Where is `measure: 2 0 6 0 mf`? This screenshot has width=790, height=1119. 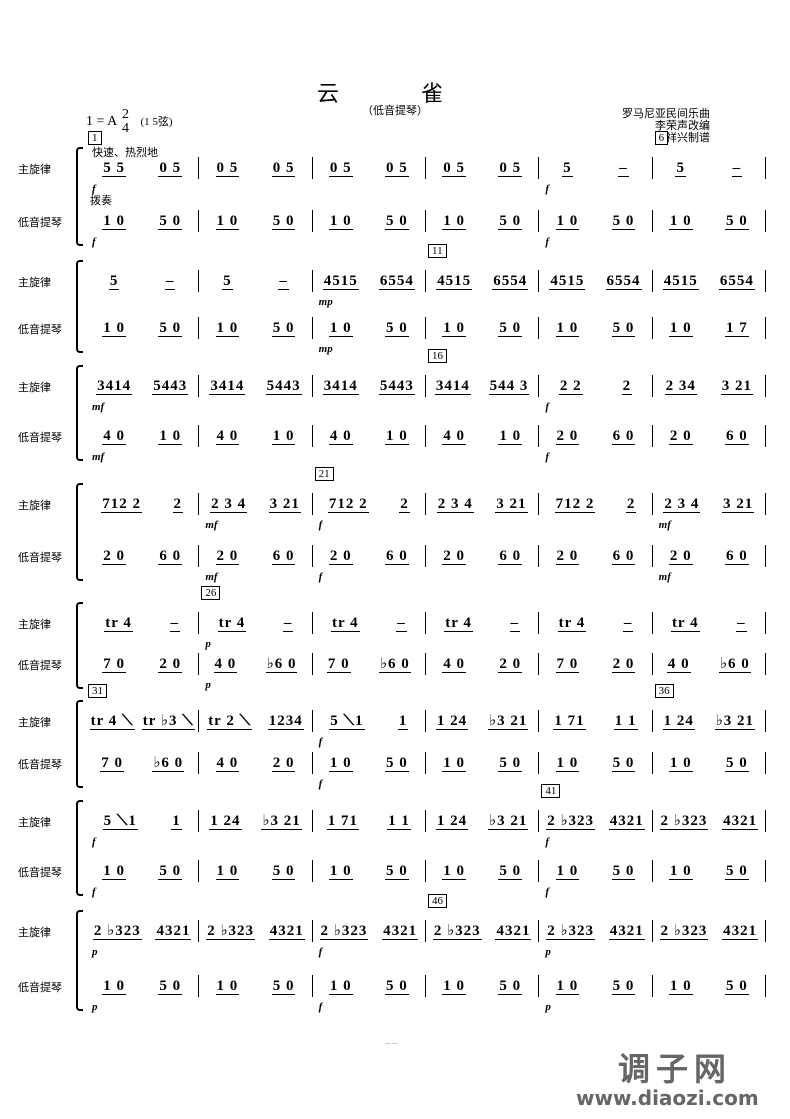
measure: 2 0 6 0 mf is located at coordinates (709, 564).